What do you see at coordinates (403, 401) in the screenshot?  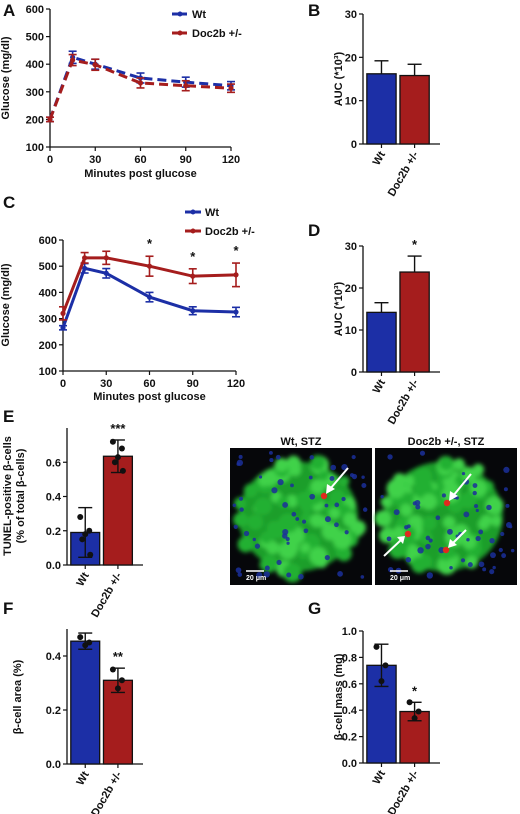 I see `x-tick-label: Doc2b +/-` at bounding box center [403, 401].